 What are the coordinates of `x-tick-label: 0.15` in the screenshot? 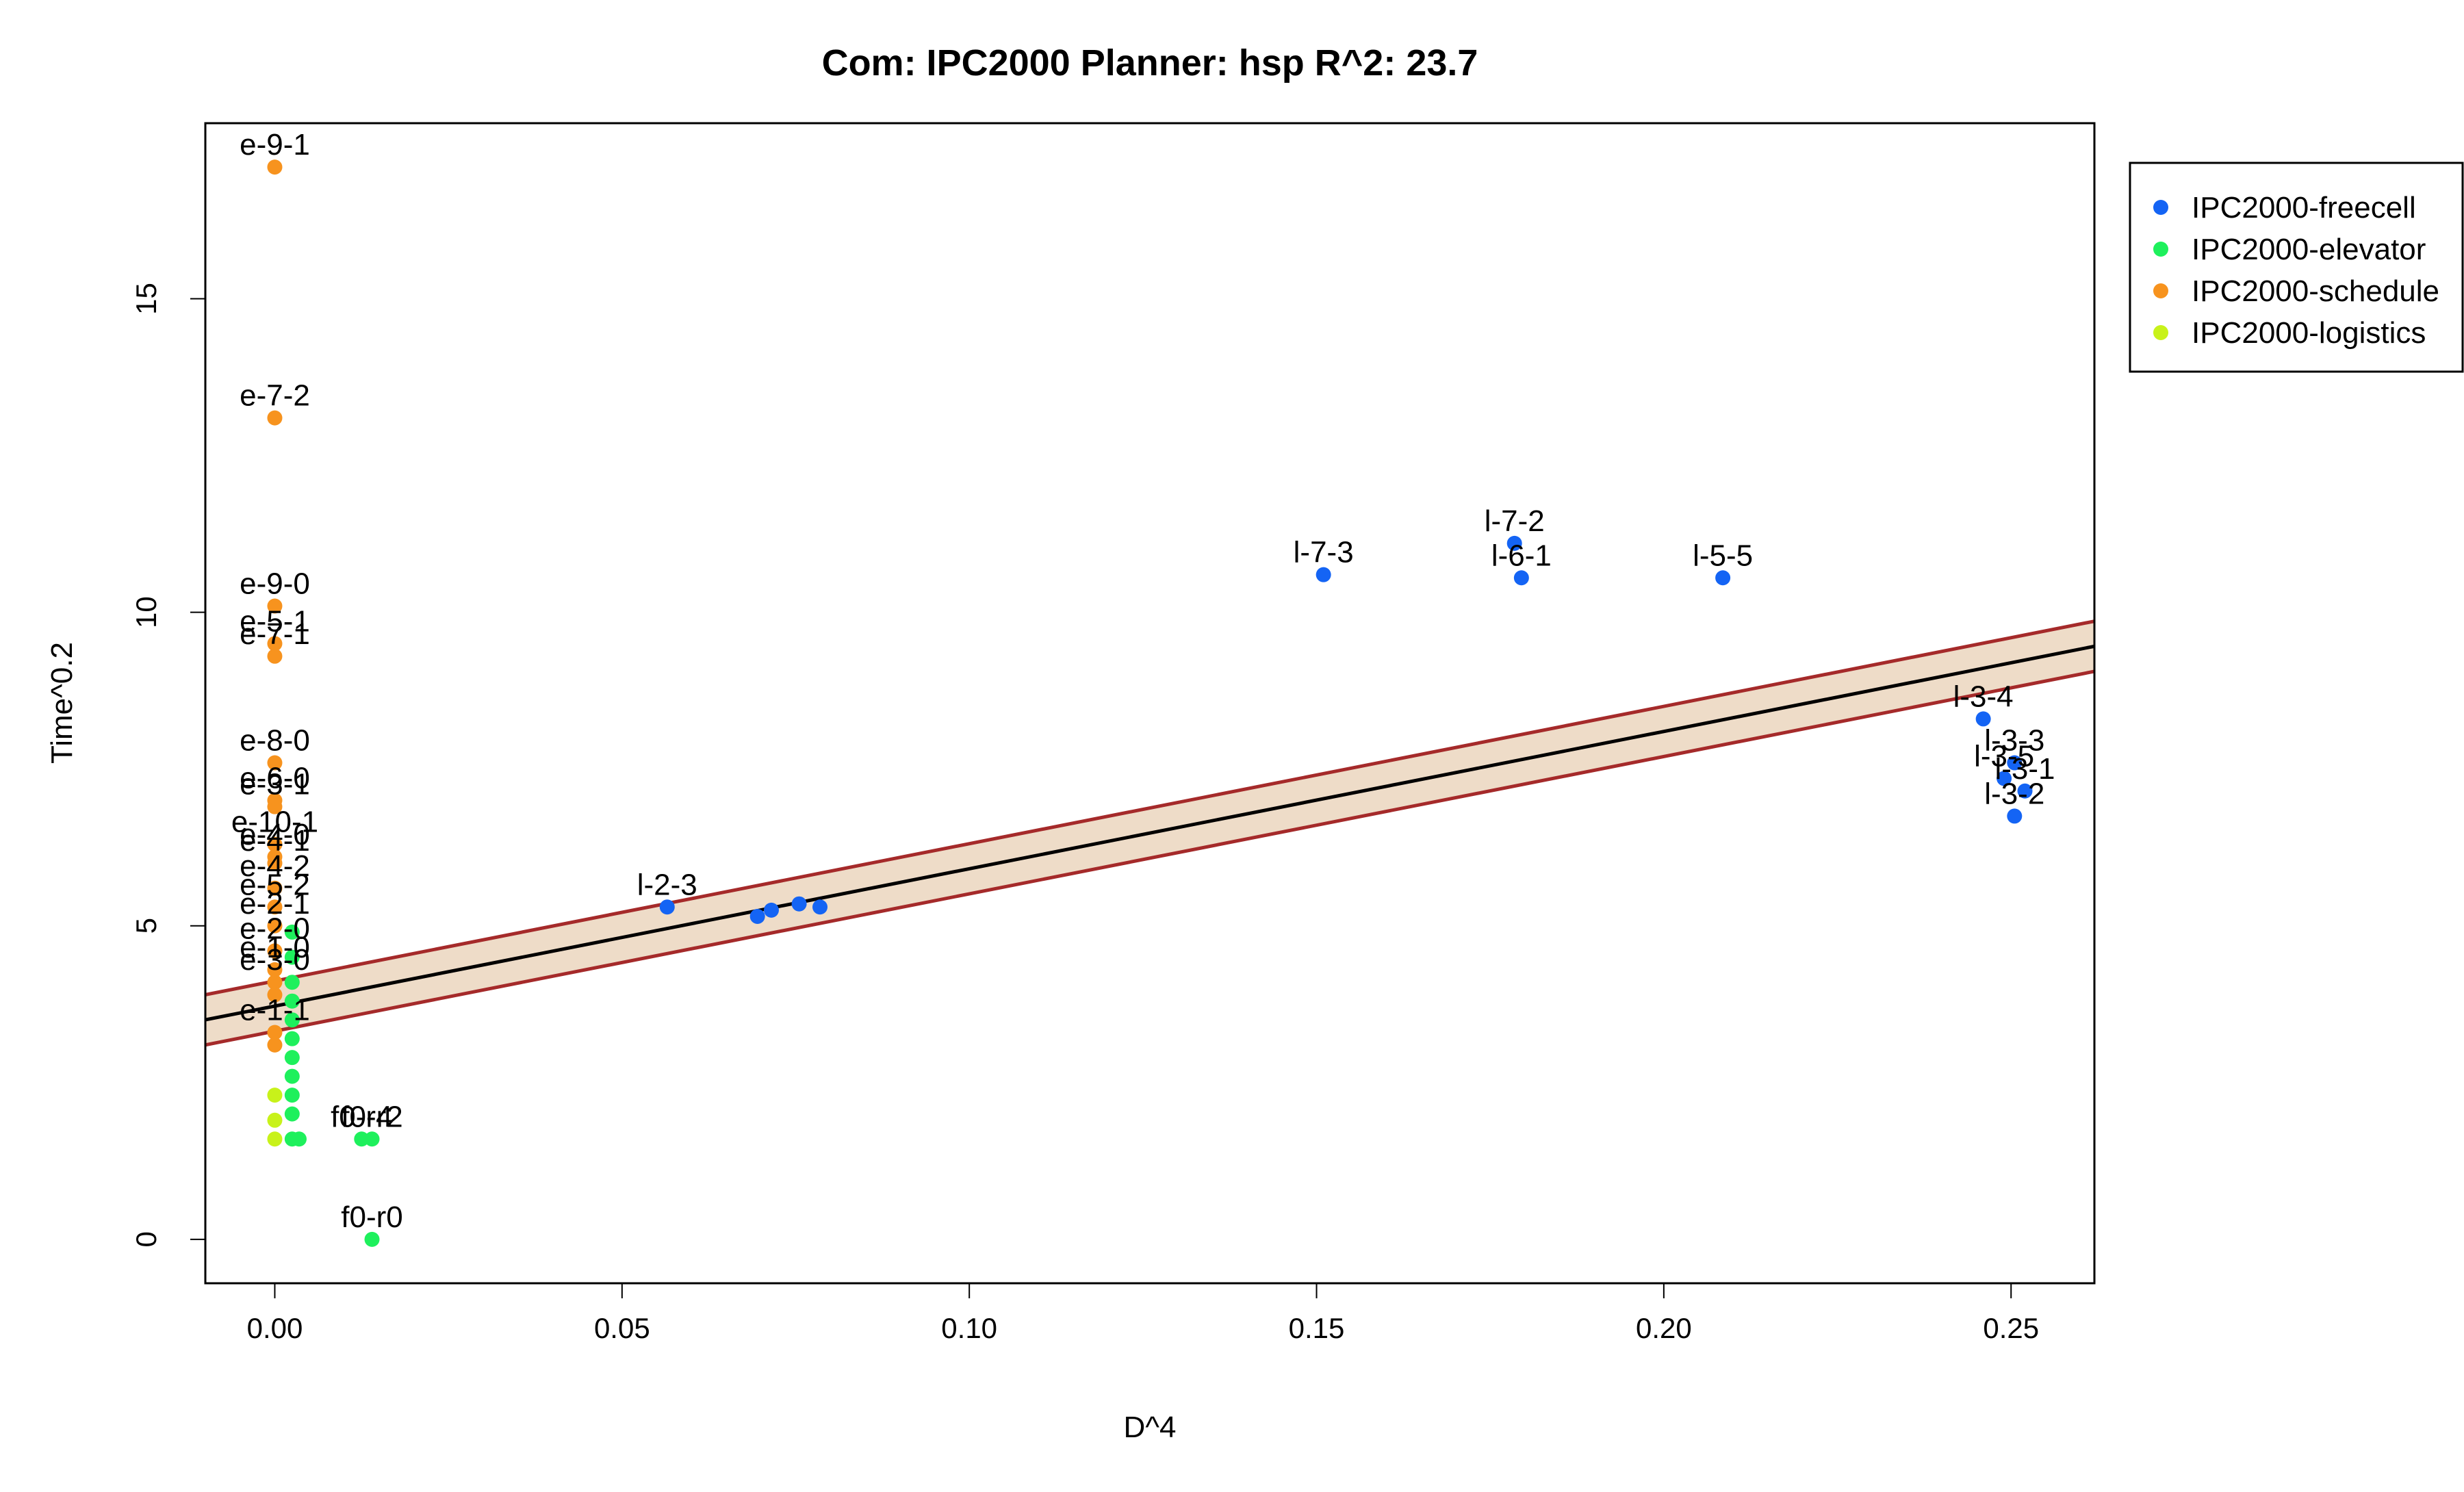 It's located at (1317, 1328).